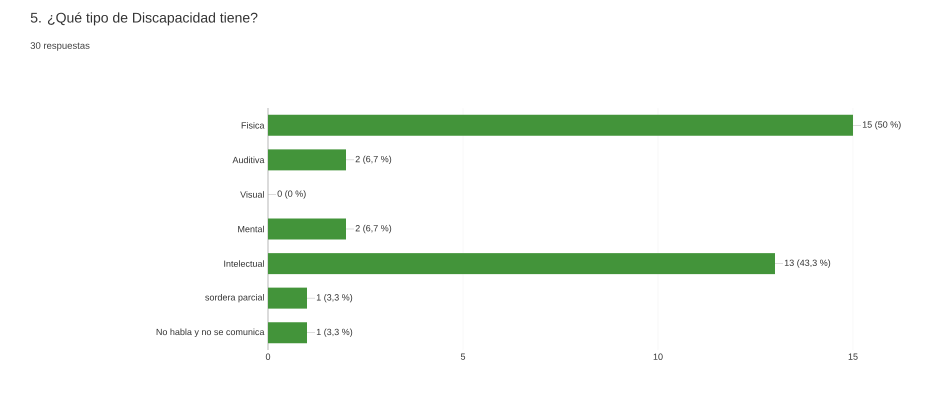  What do you see at coordinates (210, 332) in the screenshot?
I see `y-tick-label: No habla y no se comunica` at bounding box center [210, 332].